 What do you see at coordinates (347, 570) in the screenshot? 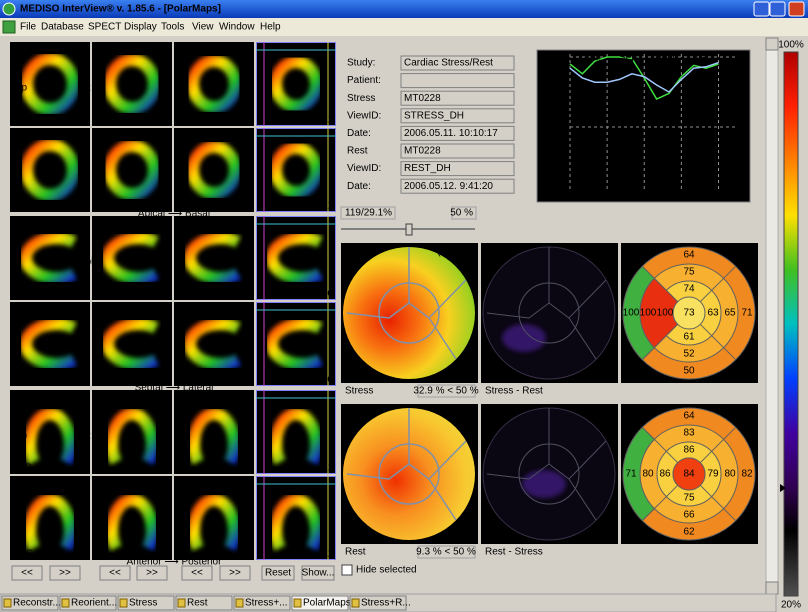
I see `checkbox` at bounding box center [347, 570].